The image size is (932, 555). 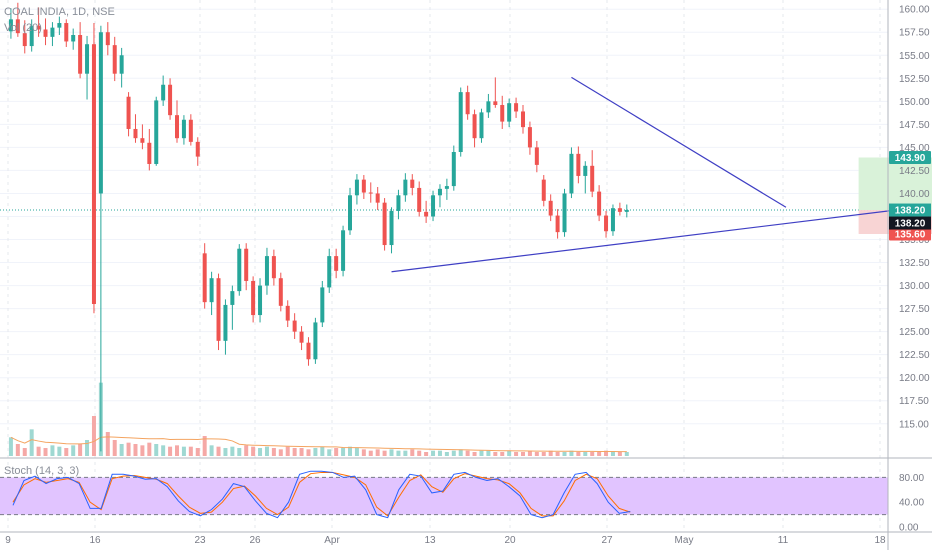 I want to click on price-tick-label: 120.00, so click(x=914, y=378).